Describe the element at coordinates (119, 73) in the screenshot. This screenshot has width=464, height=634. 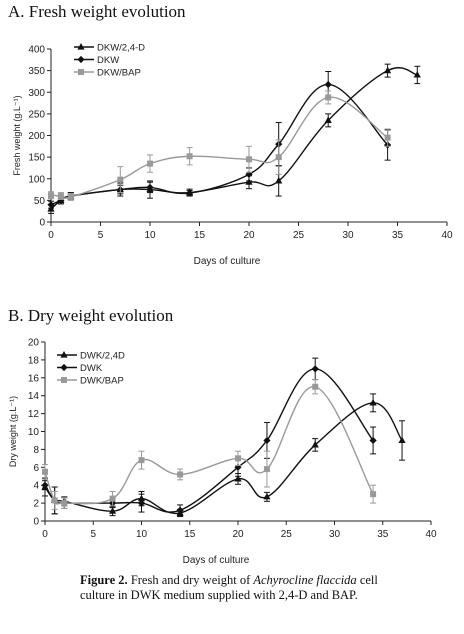
I see `legend-label: DKW/BAP` at that location.